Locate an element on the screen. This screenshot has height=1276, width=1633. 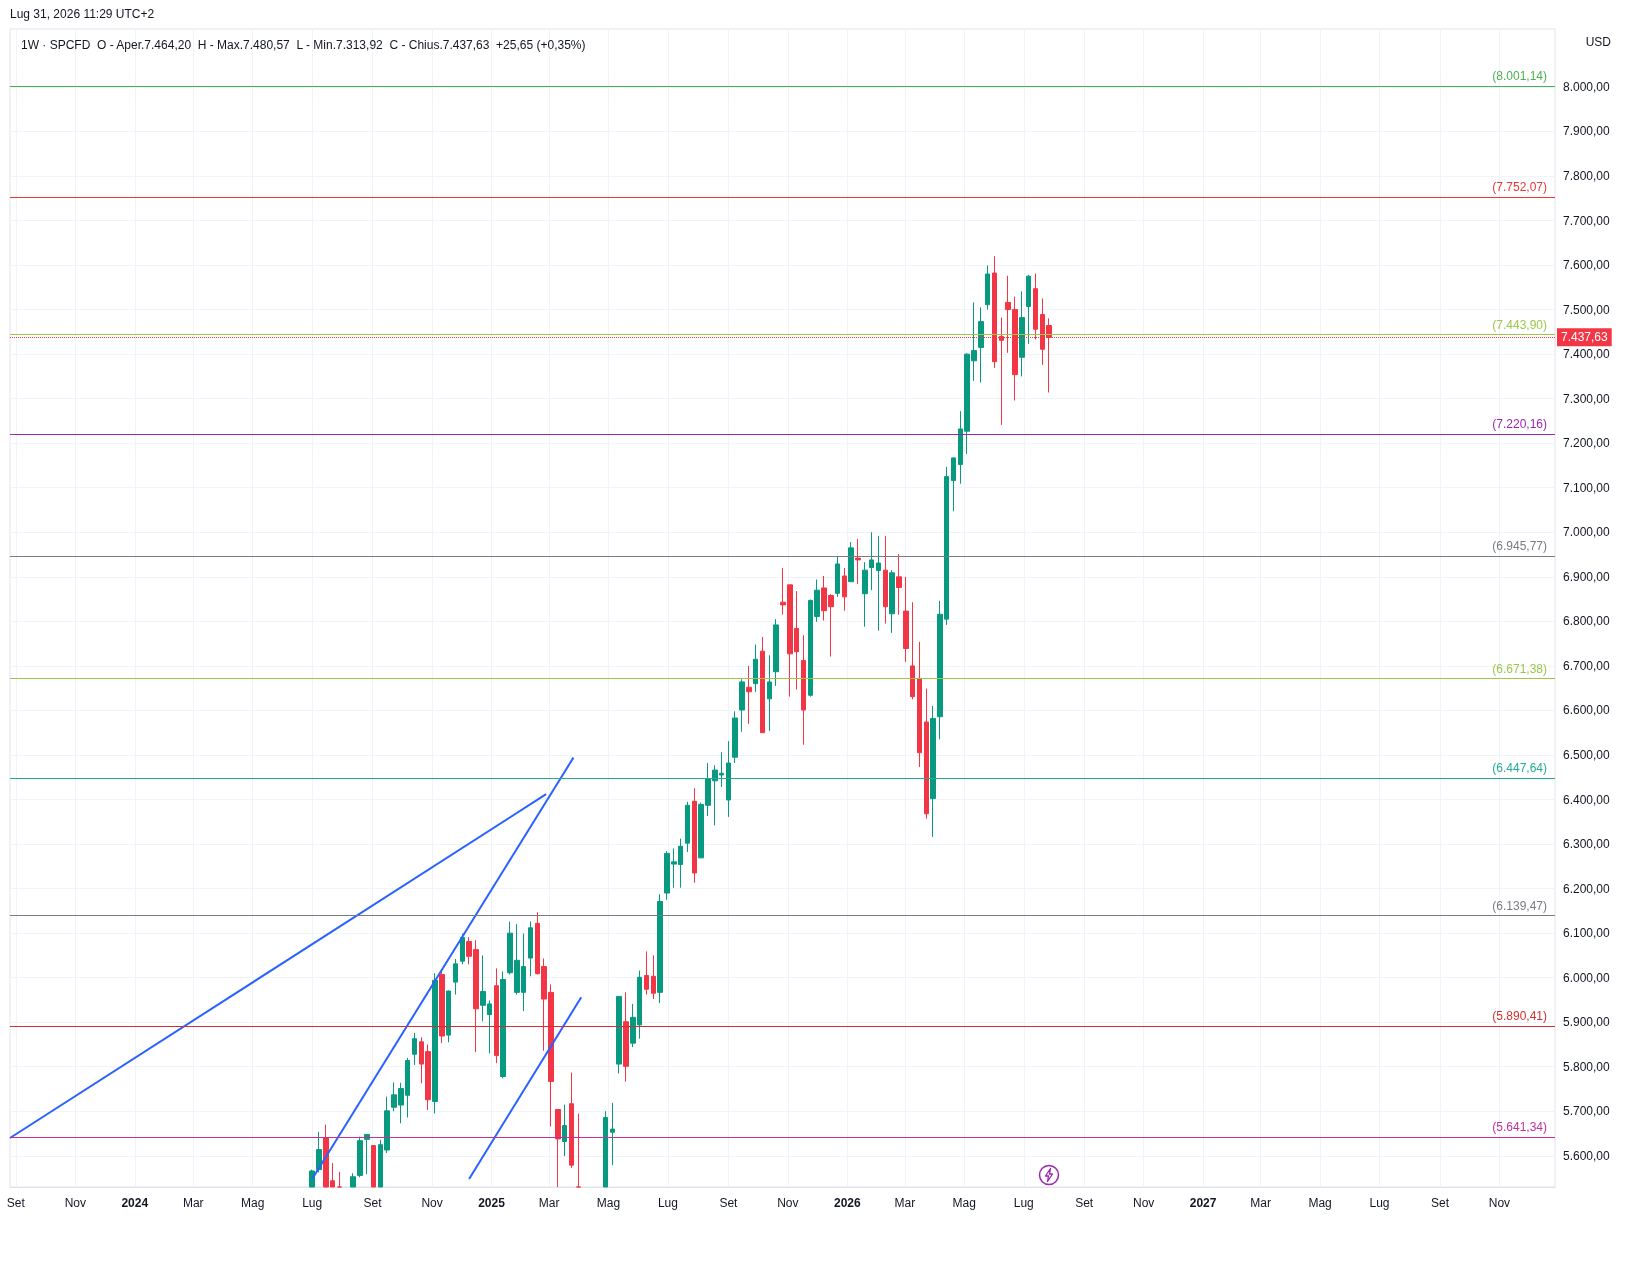
y-tick-label: 7.600,00 is located at coordinates (1587, 265).